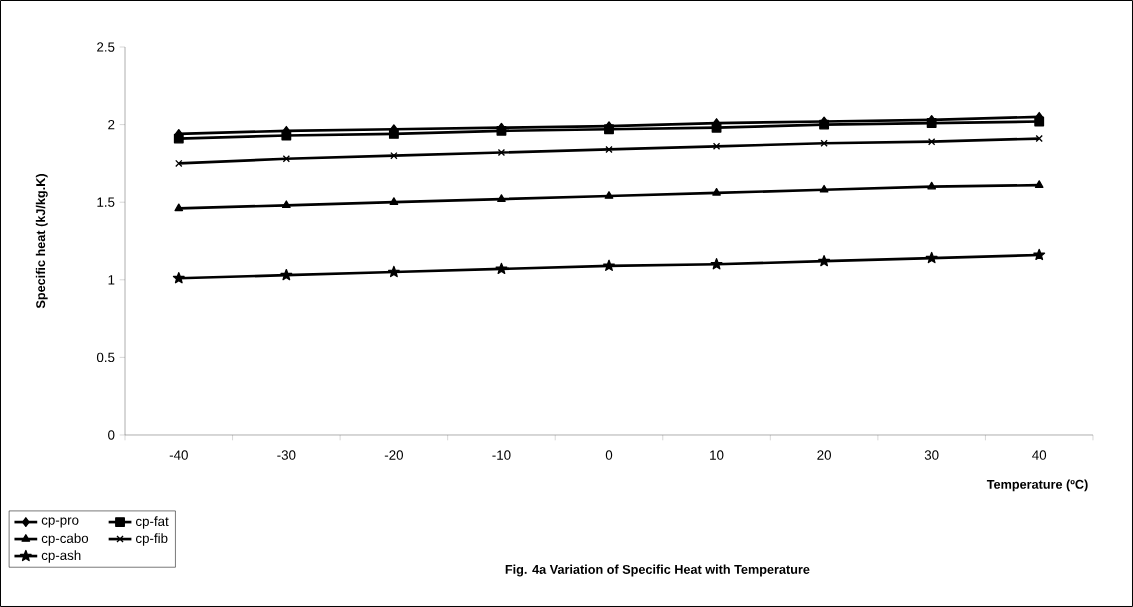 Image resolution: width=1133 pixels, height=607 pixels. I want to click on y-tick-label: 2, so click(111, 124).